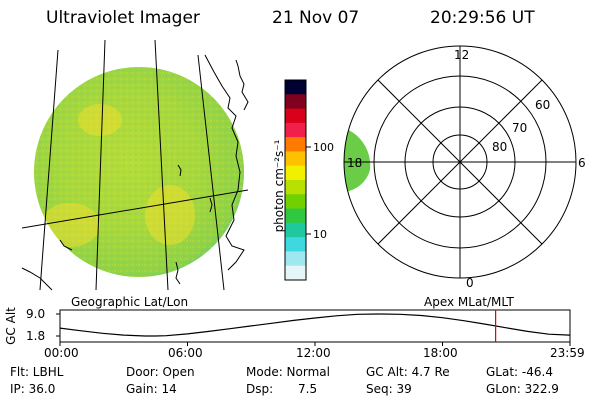  I want to click on status-mode: Mode: Normal, so click(288, 372).